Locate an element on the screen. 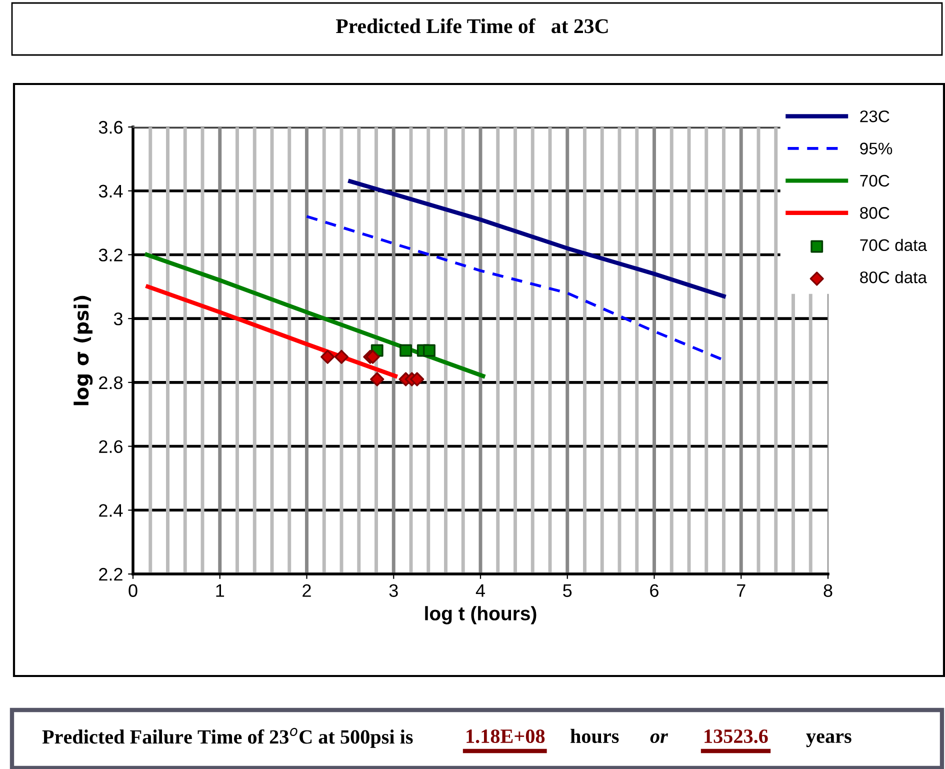 This screenshot has width=945, height=769. text: 13523.6 is located at coordinates (736, 737).